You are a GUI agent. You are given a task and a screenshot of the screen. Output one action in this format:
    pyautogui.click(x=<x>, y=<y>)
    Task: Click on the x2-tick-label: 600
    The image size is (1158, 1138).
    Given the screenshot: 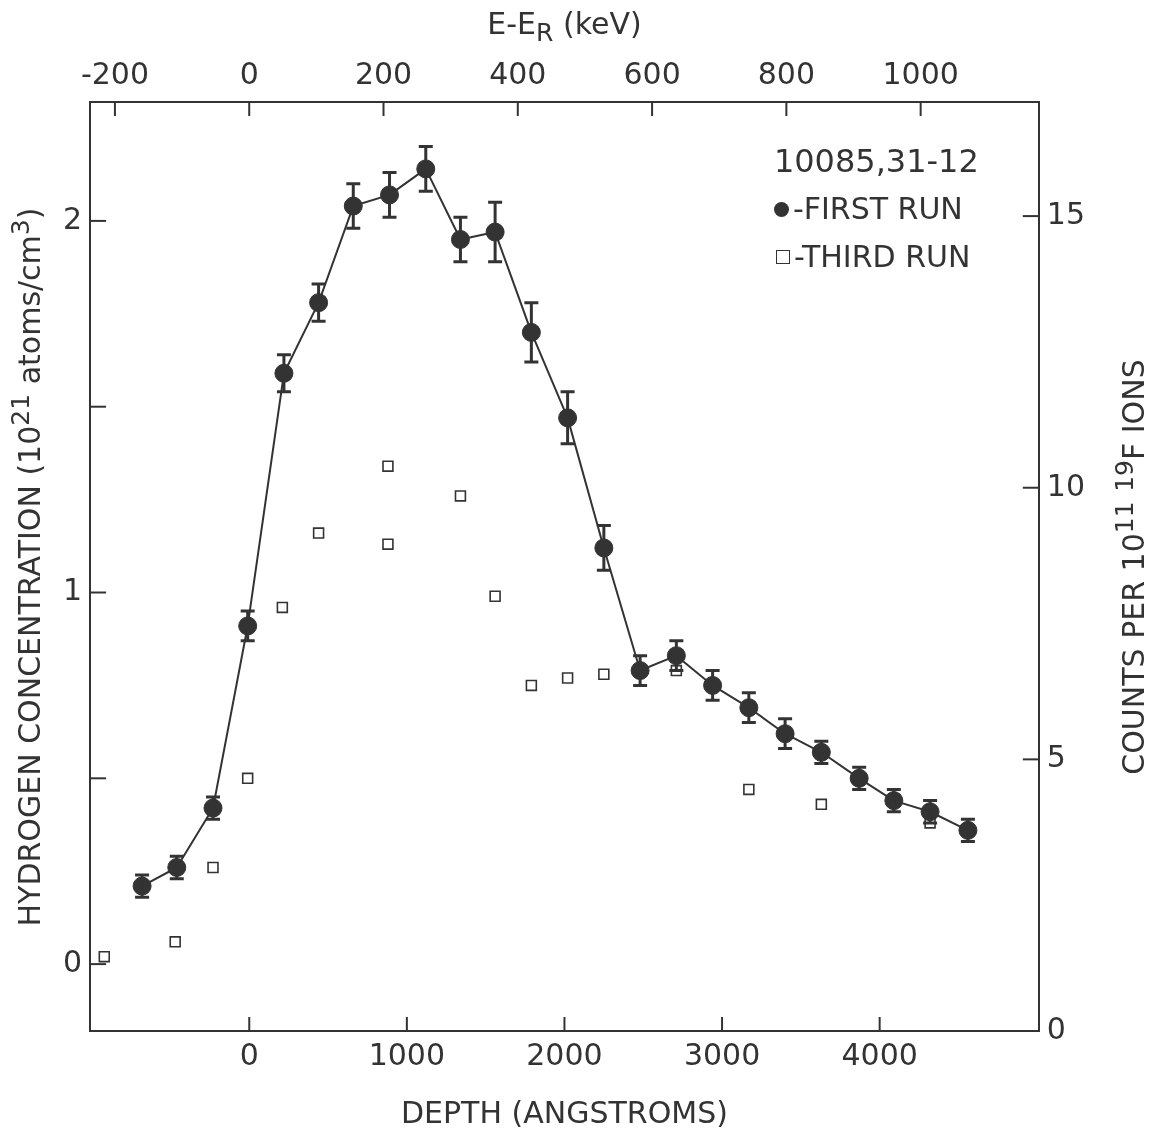 What is the action you would take?
    pyautogui.click(x=652, y=73)
    